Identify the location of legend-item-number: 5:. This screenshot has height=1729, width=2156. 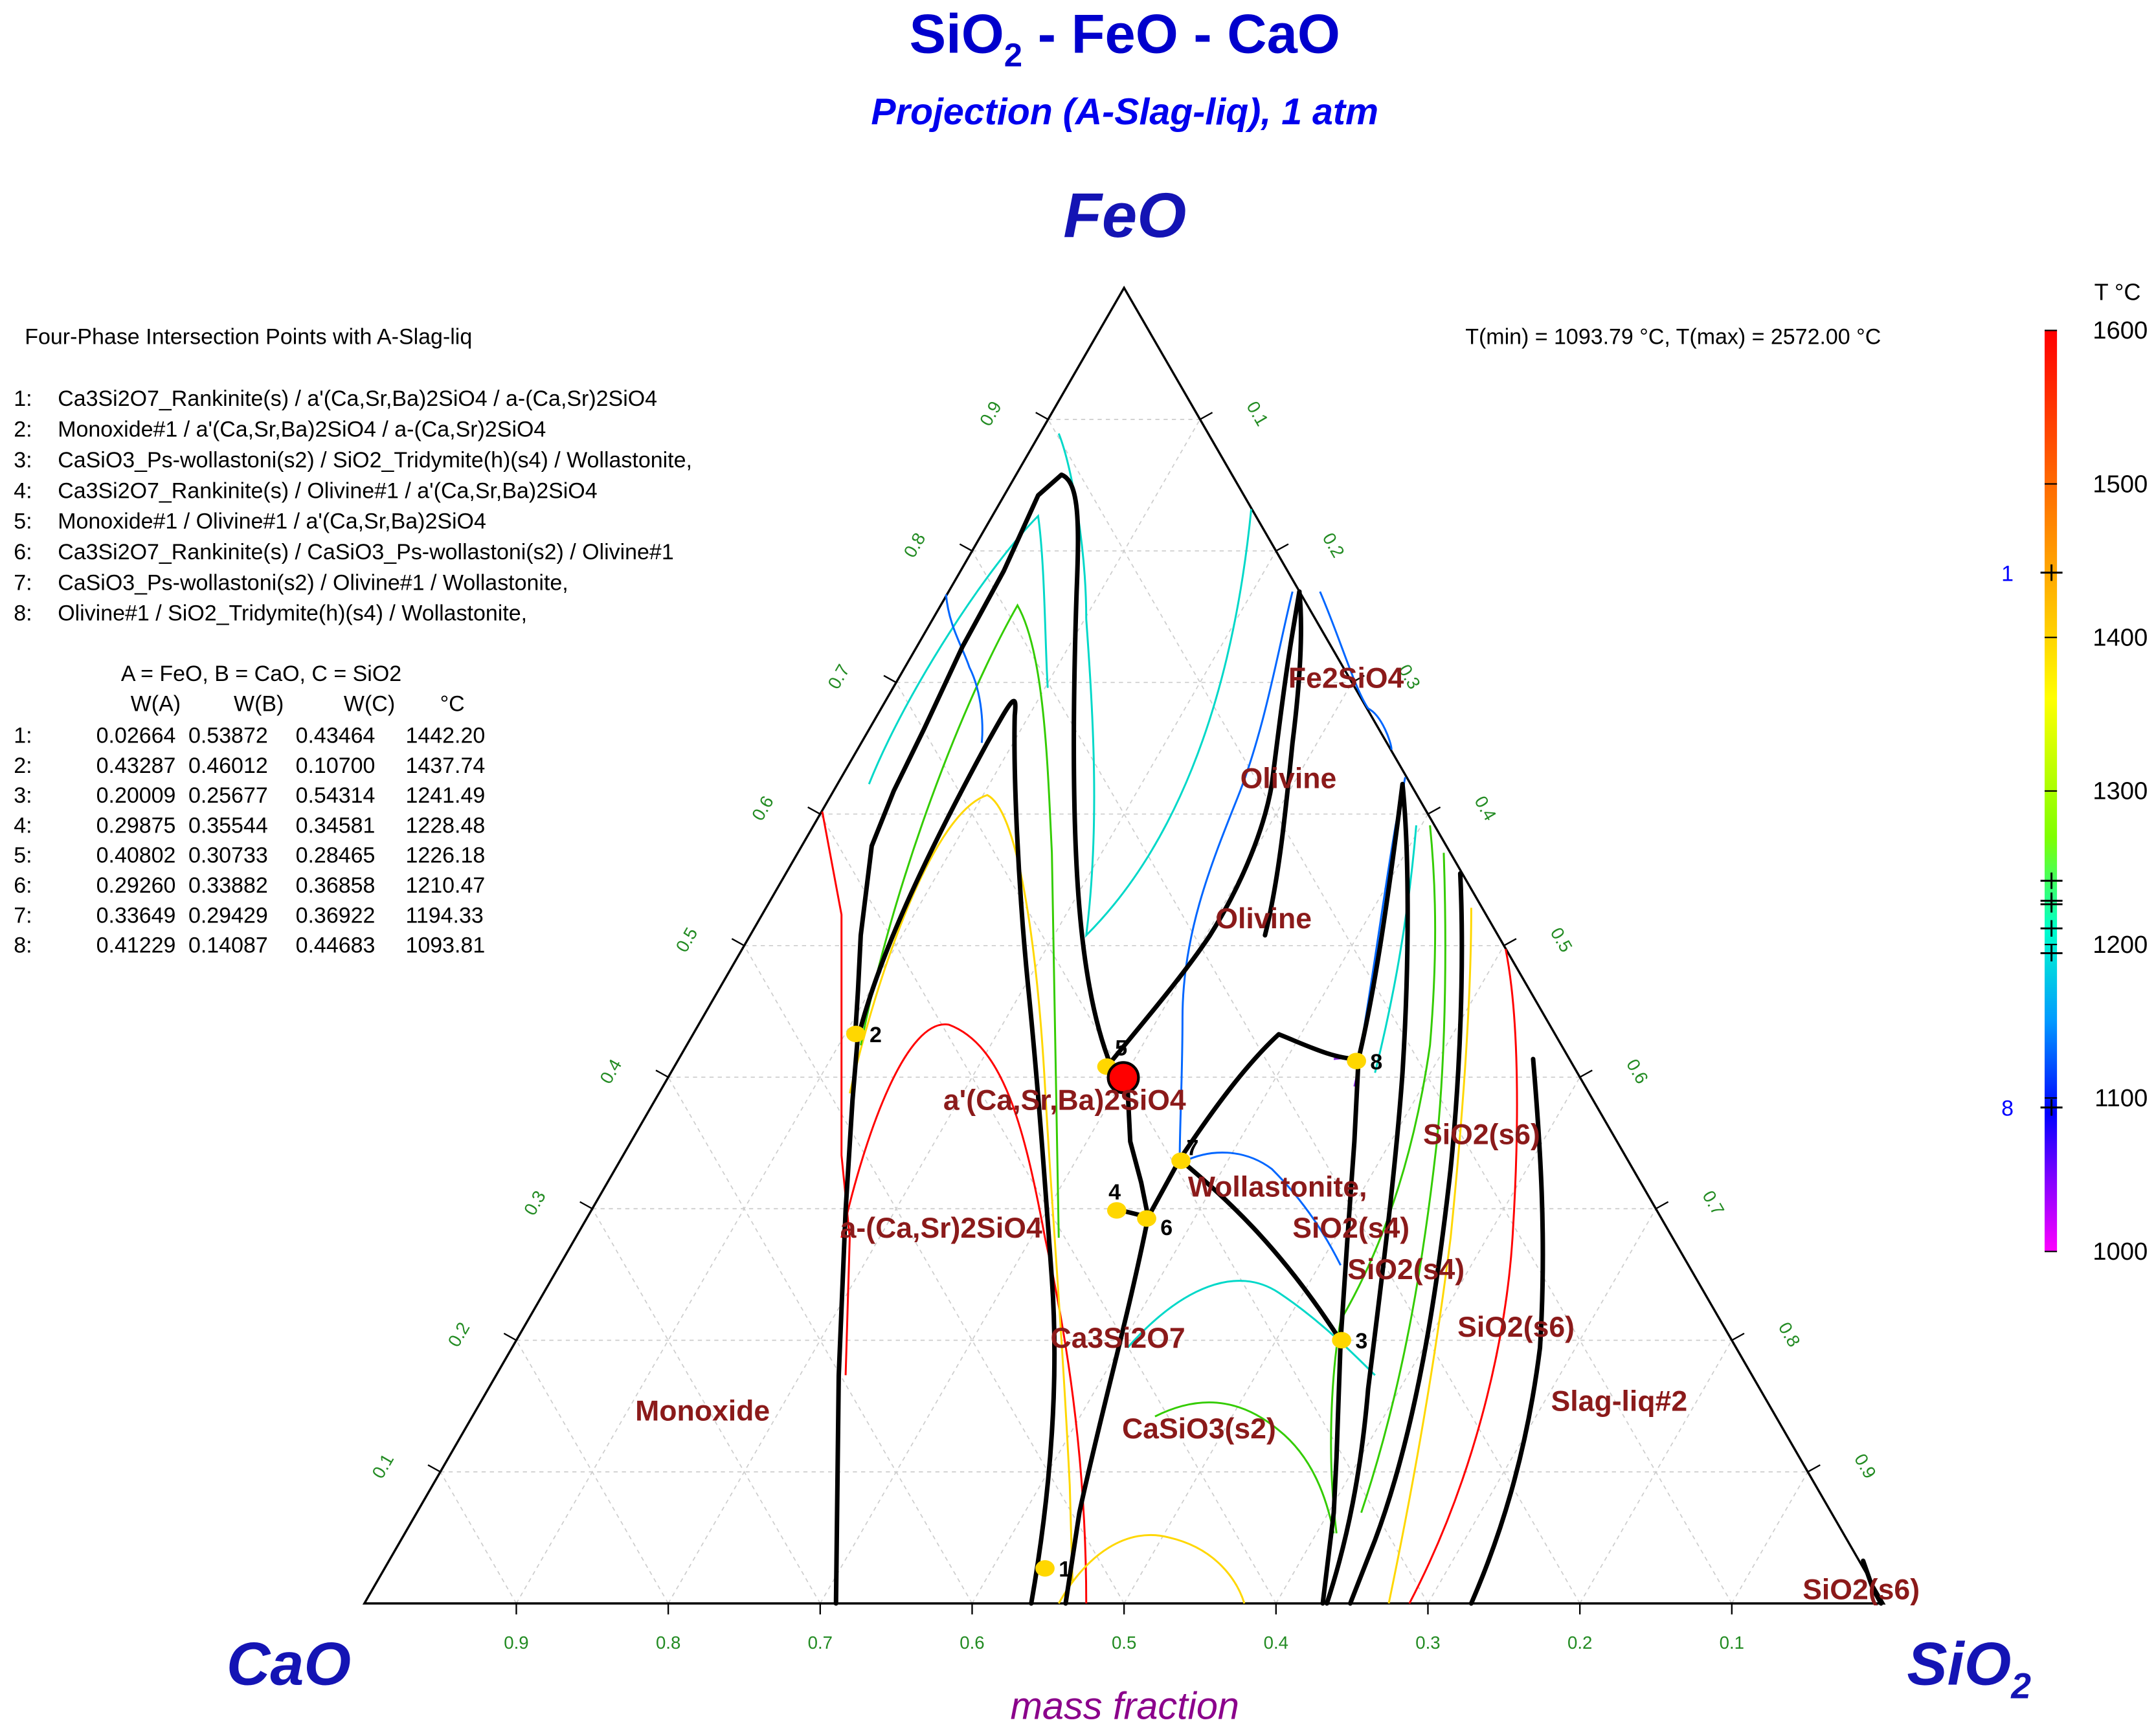
(23, 522).